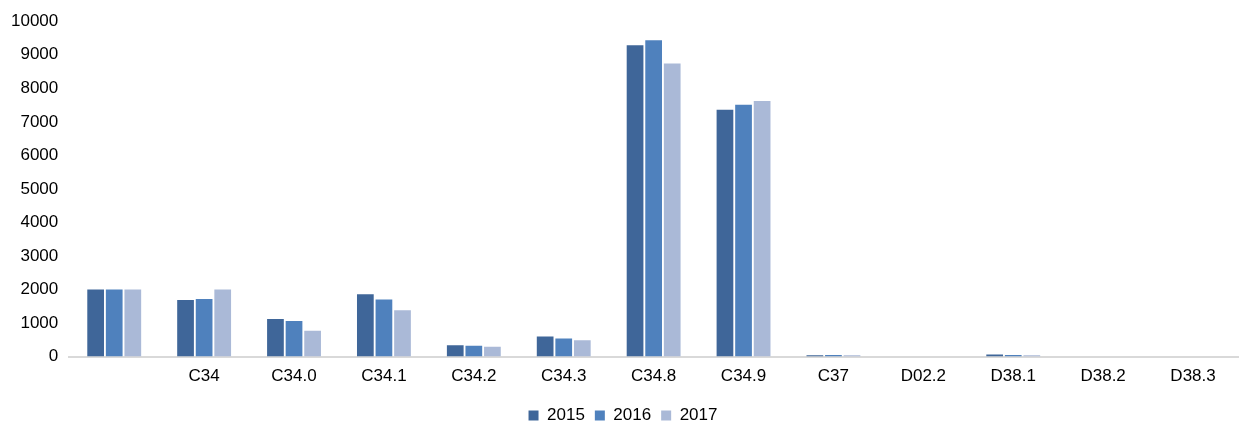  What do you see at coordinates (474, 376) in the screenshot?
I see `x-tick-label: C34.2` at bounding box center [474, 376].